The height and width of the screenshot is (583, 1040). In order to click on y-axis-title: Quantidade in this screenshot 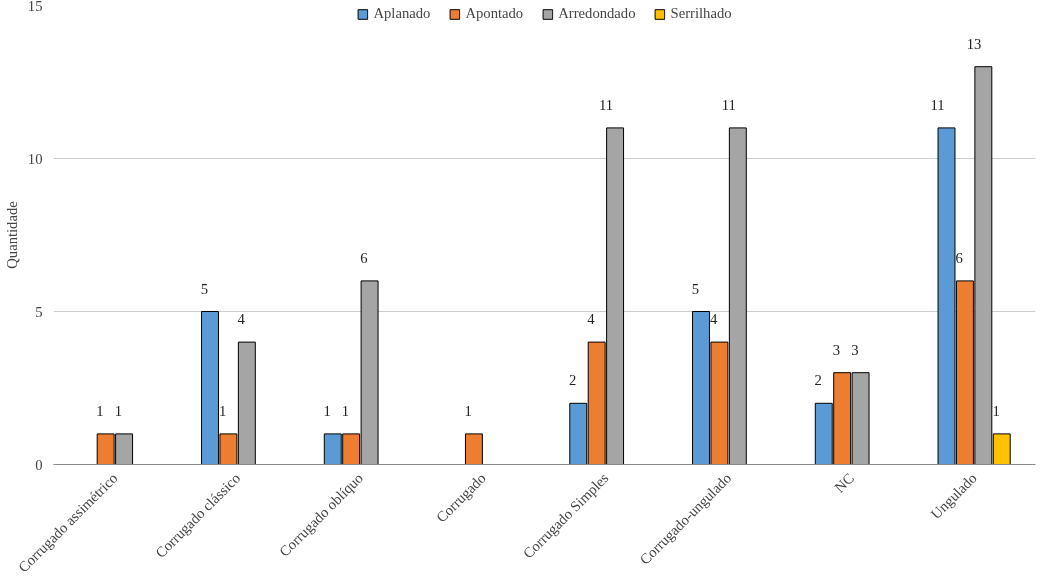, I will do `click(11, 235)`.